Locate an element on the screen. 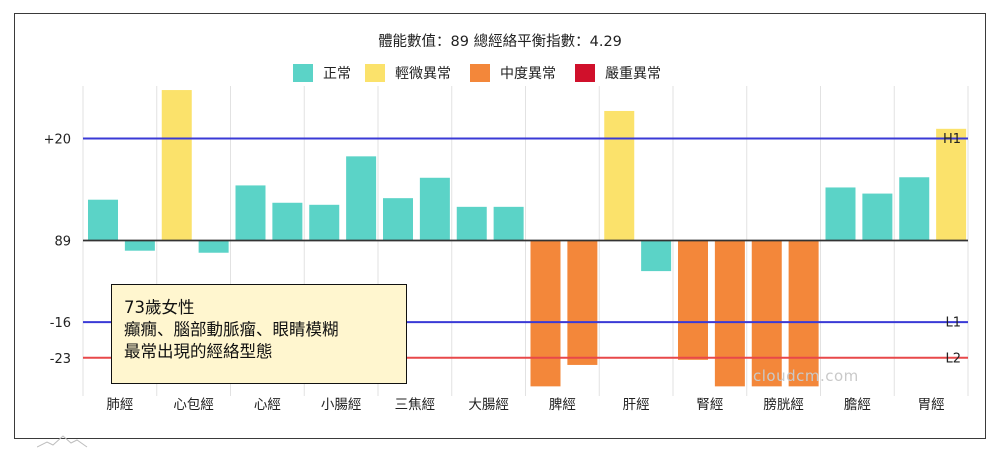  x-tick-label-6: 脾經 is located at coordinates (562, 405).